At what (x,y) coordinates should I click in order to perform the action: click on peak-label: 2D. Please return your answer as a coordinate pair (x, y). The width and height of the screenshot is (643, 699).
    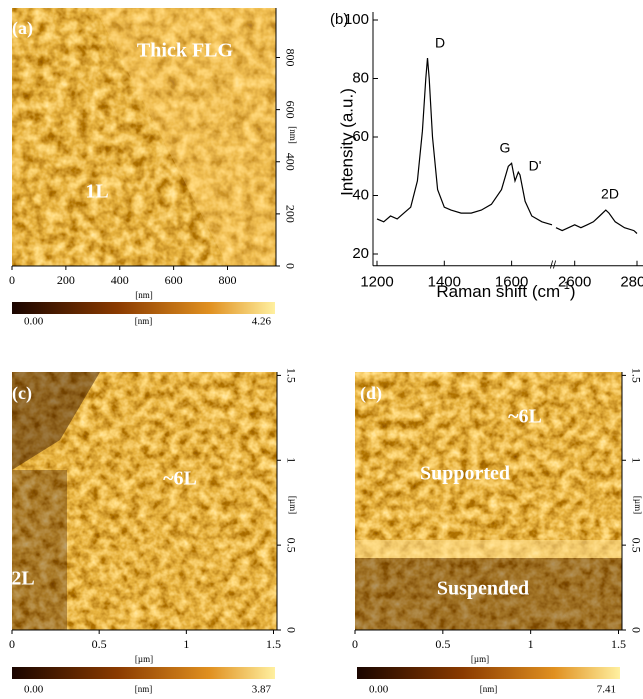
    Looking at the image, I should click on (610, 194).